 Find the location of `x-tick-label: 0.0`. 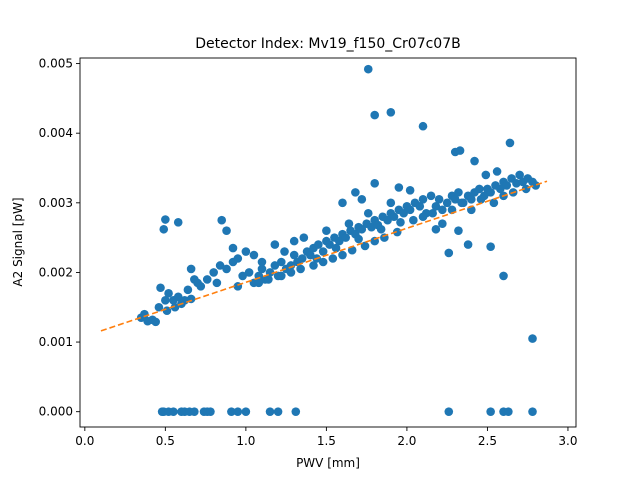

x-tick-label: 0.0 is located at coordinates (84, 441).